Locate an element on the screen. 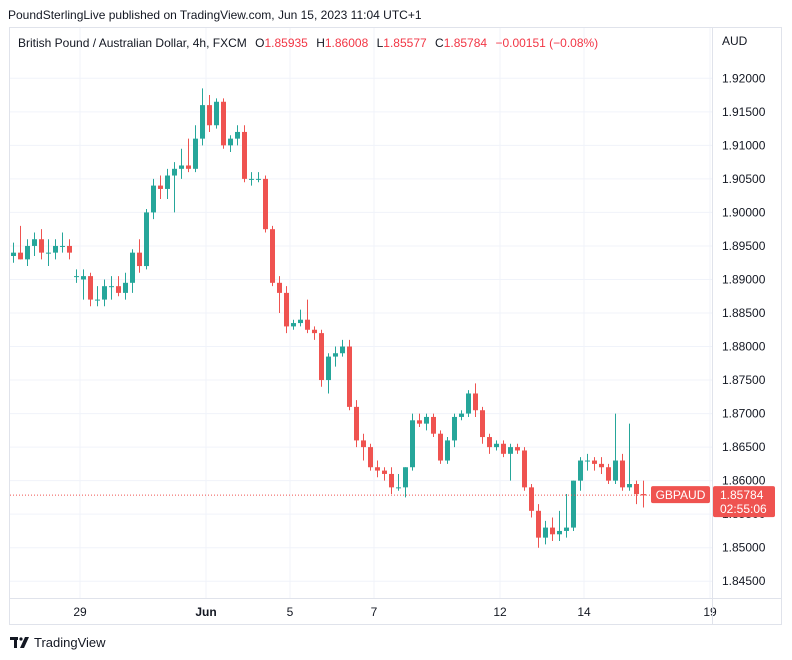 This screenshot has height=660, width=792. change-value: −0.00151 (−0.08%) is located at coordinates (547, 43).